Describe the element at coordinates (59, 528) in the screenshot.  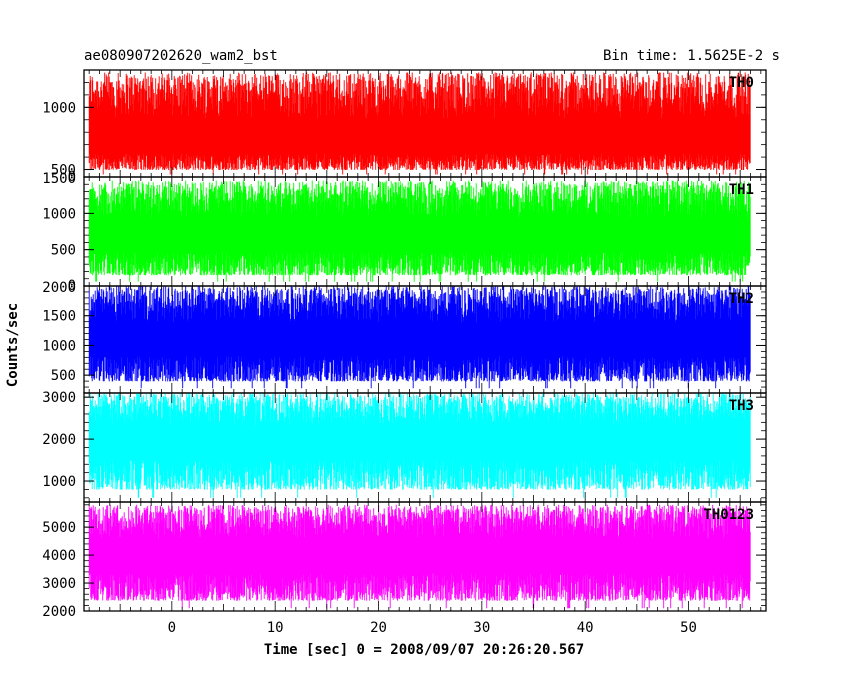
I see `y-tick-label: 5000` at that location.